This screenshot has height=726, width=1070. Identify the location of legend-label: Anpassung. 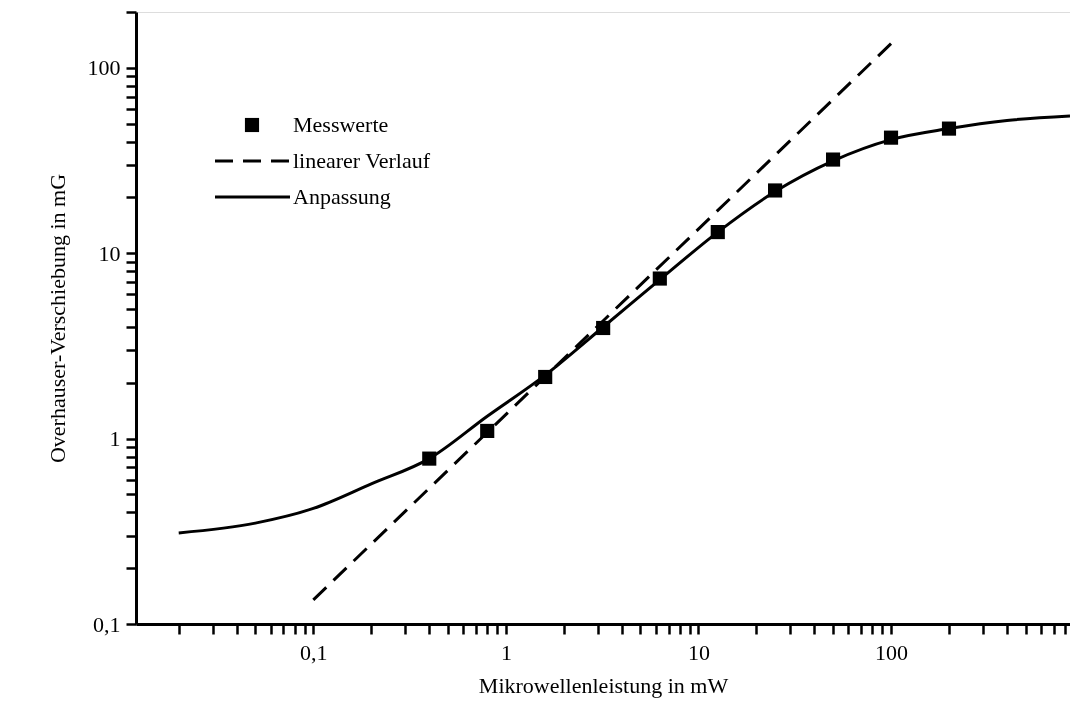
(342, 196).